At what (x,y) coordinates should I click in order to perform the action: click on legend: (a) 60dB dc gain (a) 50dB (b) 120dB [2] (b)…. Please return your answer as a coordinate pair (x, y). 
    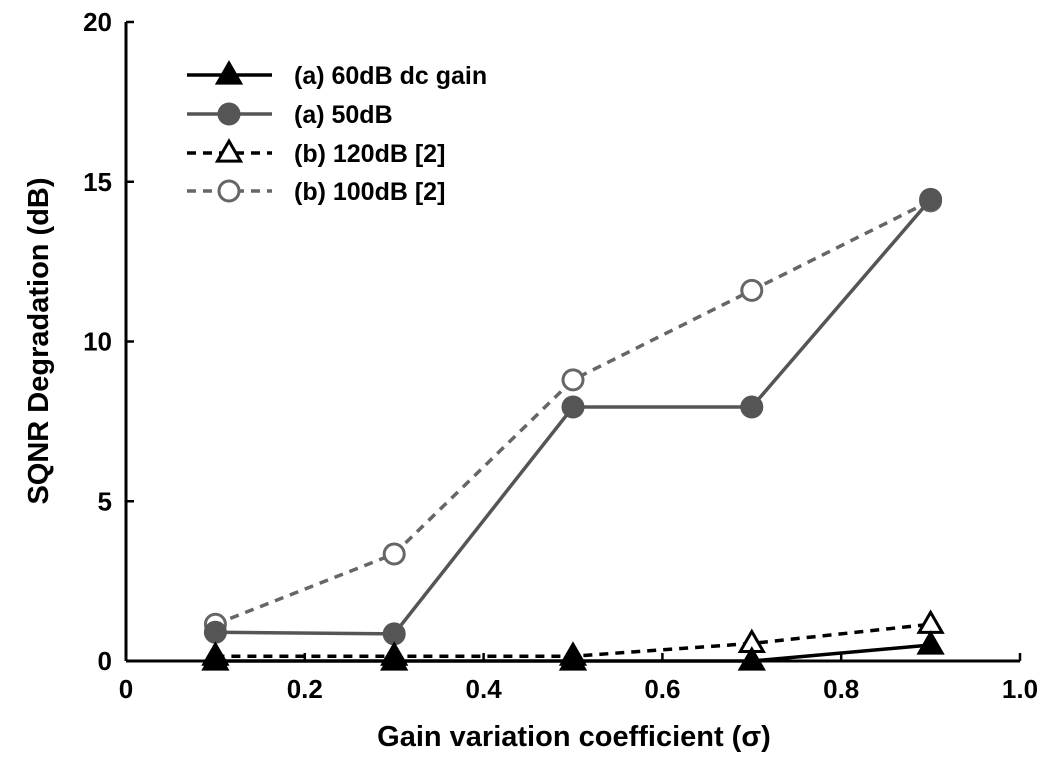
    Looking at the image, I should click on (337, 133).